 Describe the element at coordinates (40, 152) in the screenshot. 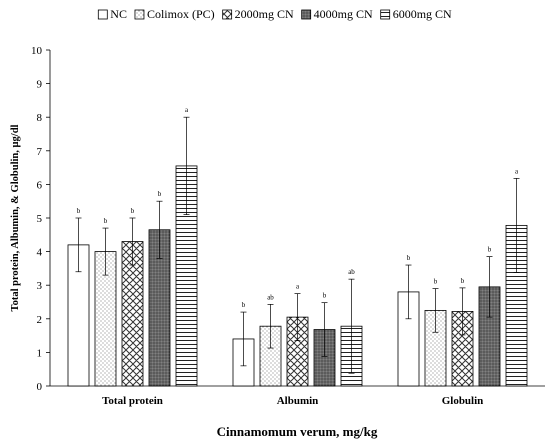

I see `y-tick-label: 7` at that location.